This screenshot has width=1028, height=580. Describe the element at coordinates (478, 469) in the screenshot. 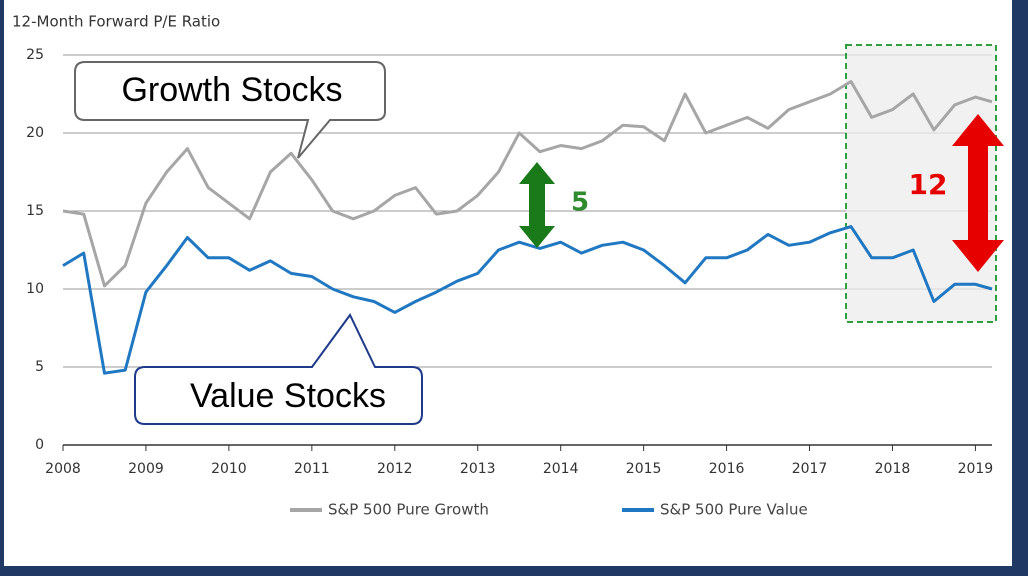

I see `x-tick-label: 2013` at that location.